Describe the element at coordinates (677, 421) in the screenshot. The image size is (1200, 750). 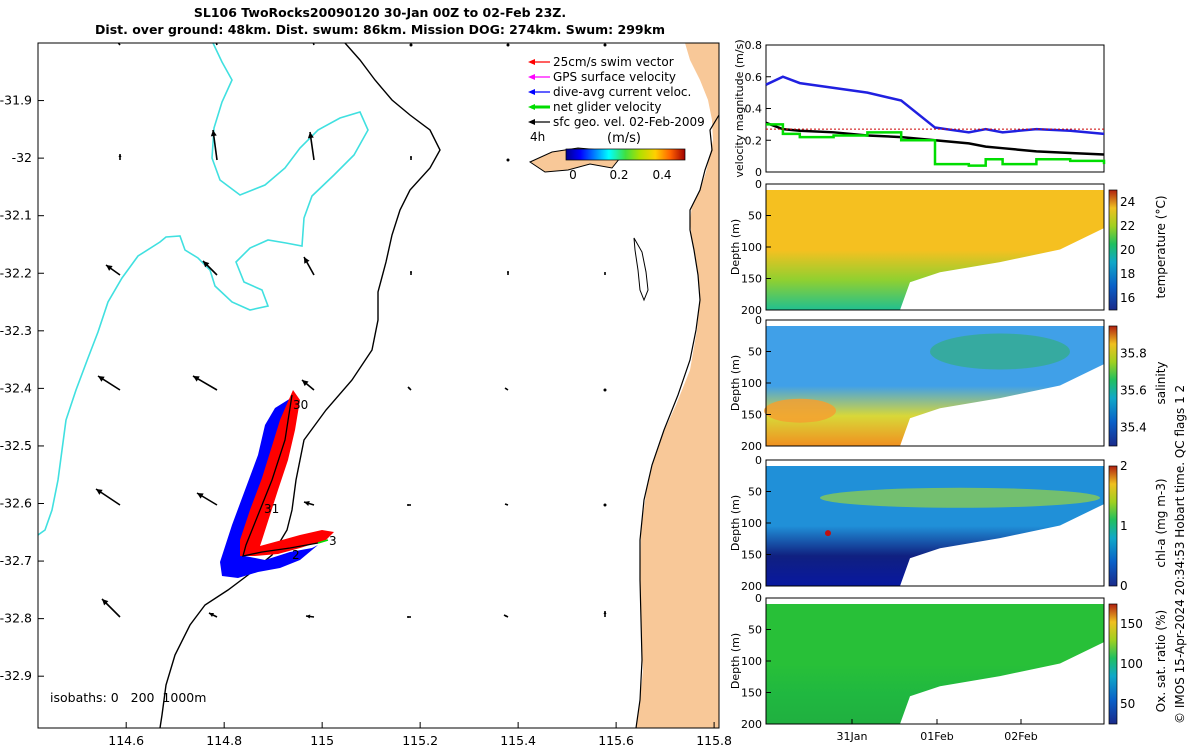
I see `coastline` at that location.